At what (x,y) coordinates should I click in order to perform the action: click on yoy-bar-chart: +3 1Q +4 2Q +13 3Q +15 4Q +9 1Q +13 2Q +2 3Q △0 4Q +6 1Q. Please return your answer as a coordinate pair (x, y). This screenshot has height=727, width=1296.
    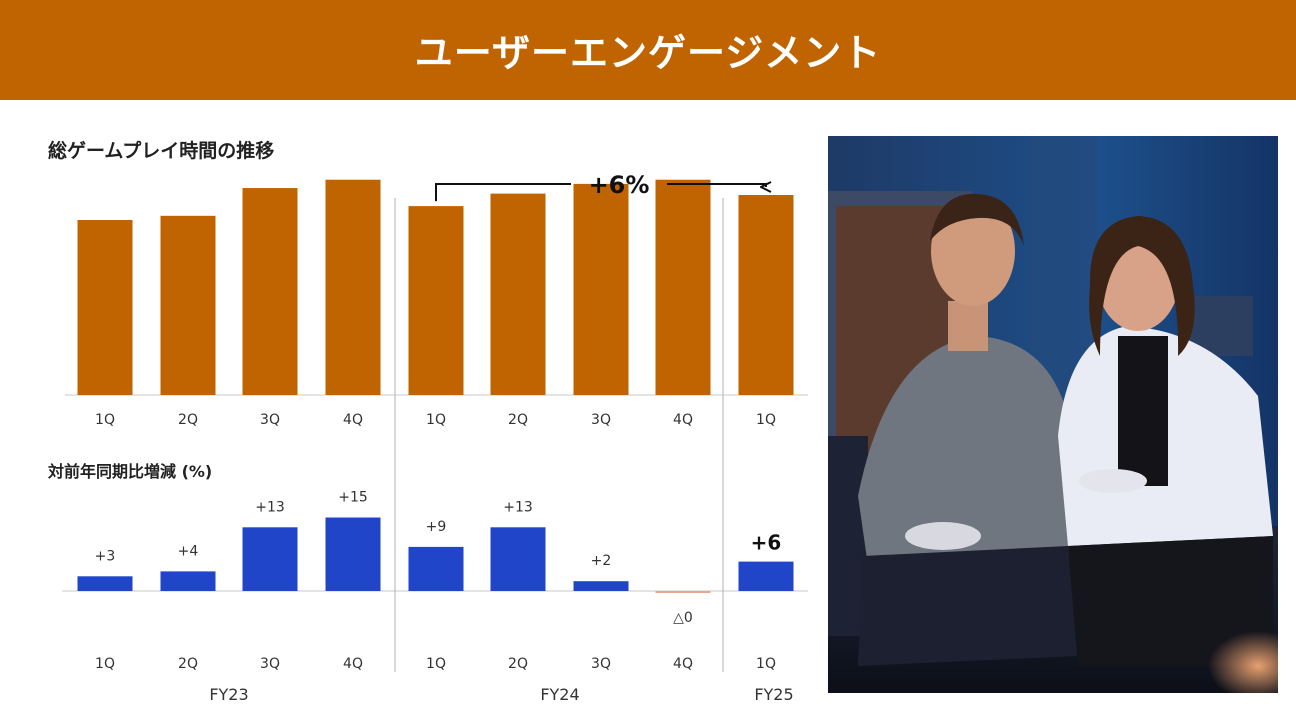
    Looking at the image, I should click on (435, 581).